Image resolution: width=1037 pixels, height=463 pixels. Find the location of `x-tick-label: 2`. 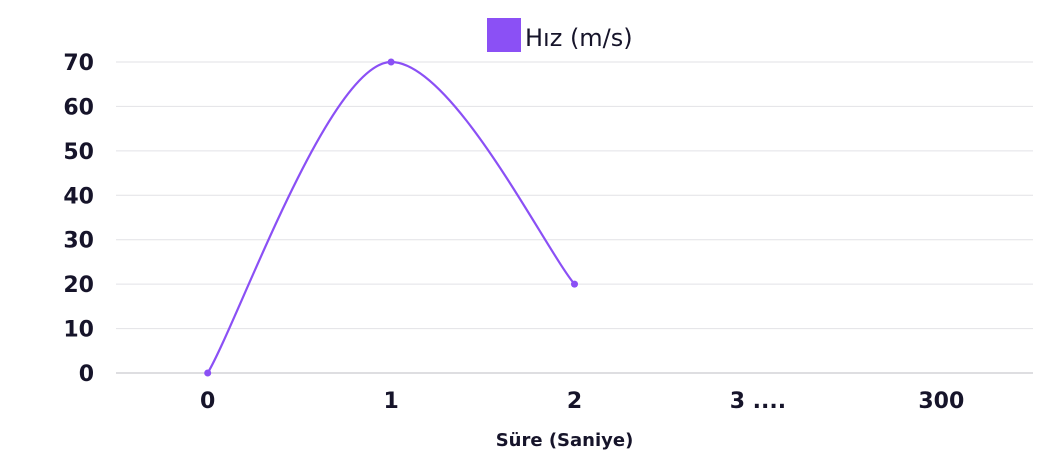

x-tick-label: 2 is located at coordinates (574, 401).